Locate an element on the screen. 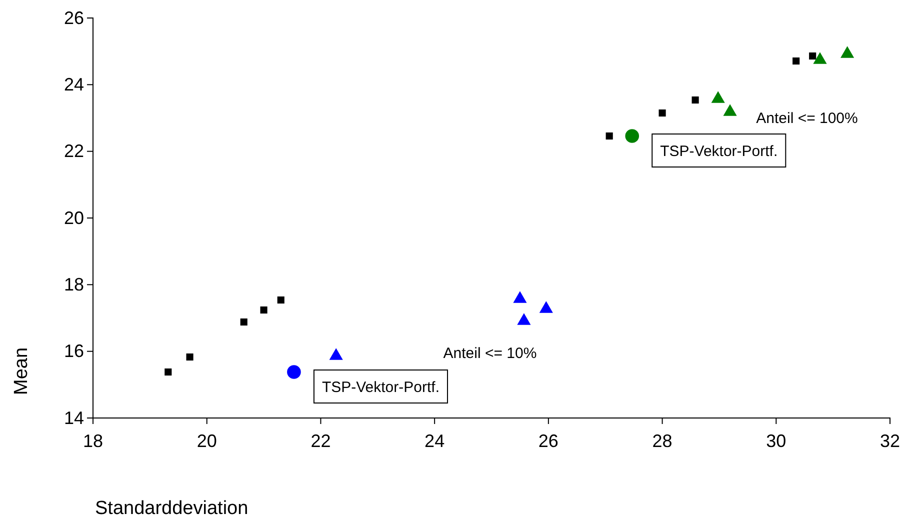 The height and width of the screenshot is (518, 902). y-tick-label: 22 is located at coordinates (74, 151).